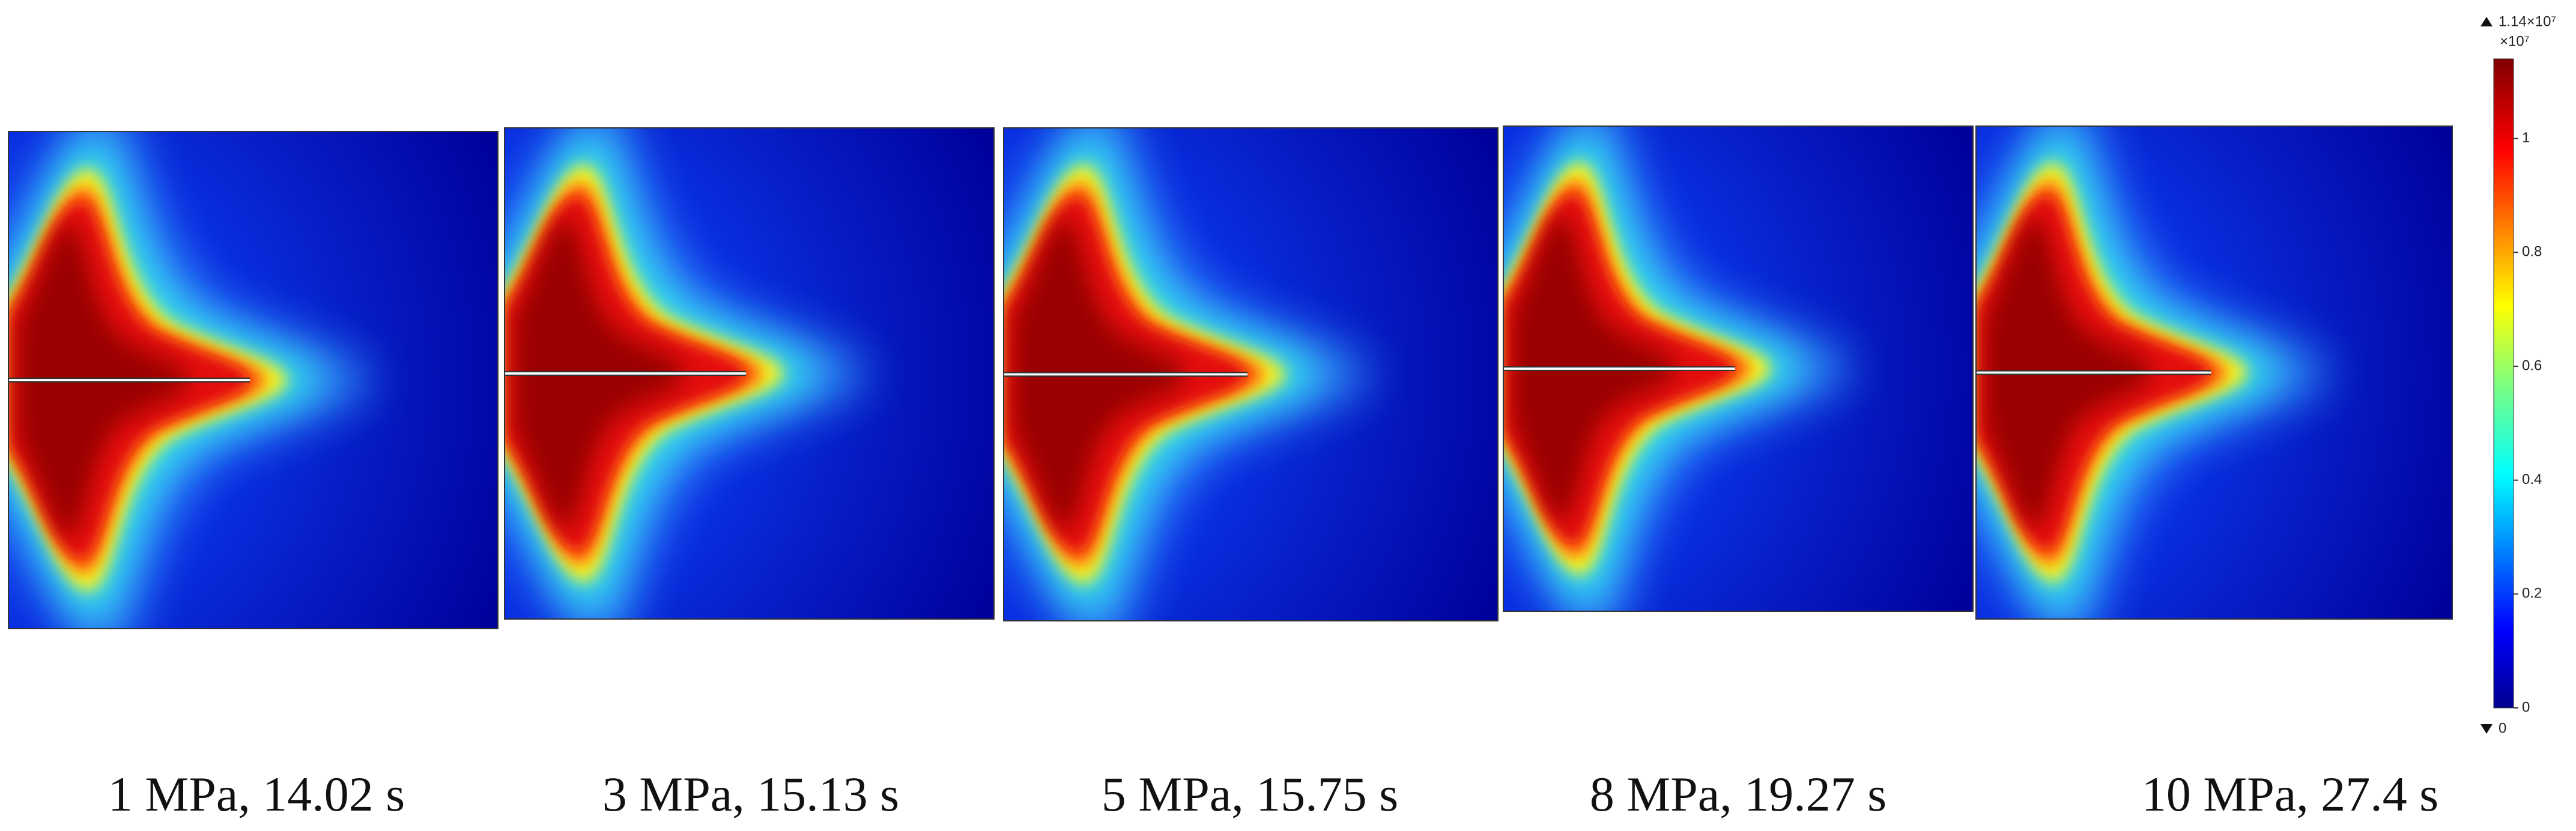 The image size is (2576, 831). What do you see at coordinates (2532, 252) in the screenshot?
I see `colorbar-tick-label: 0.8` at bounding box center [2532, 252].